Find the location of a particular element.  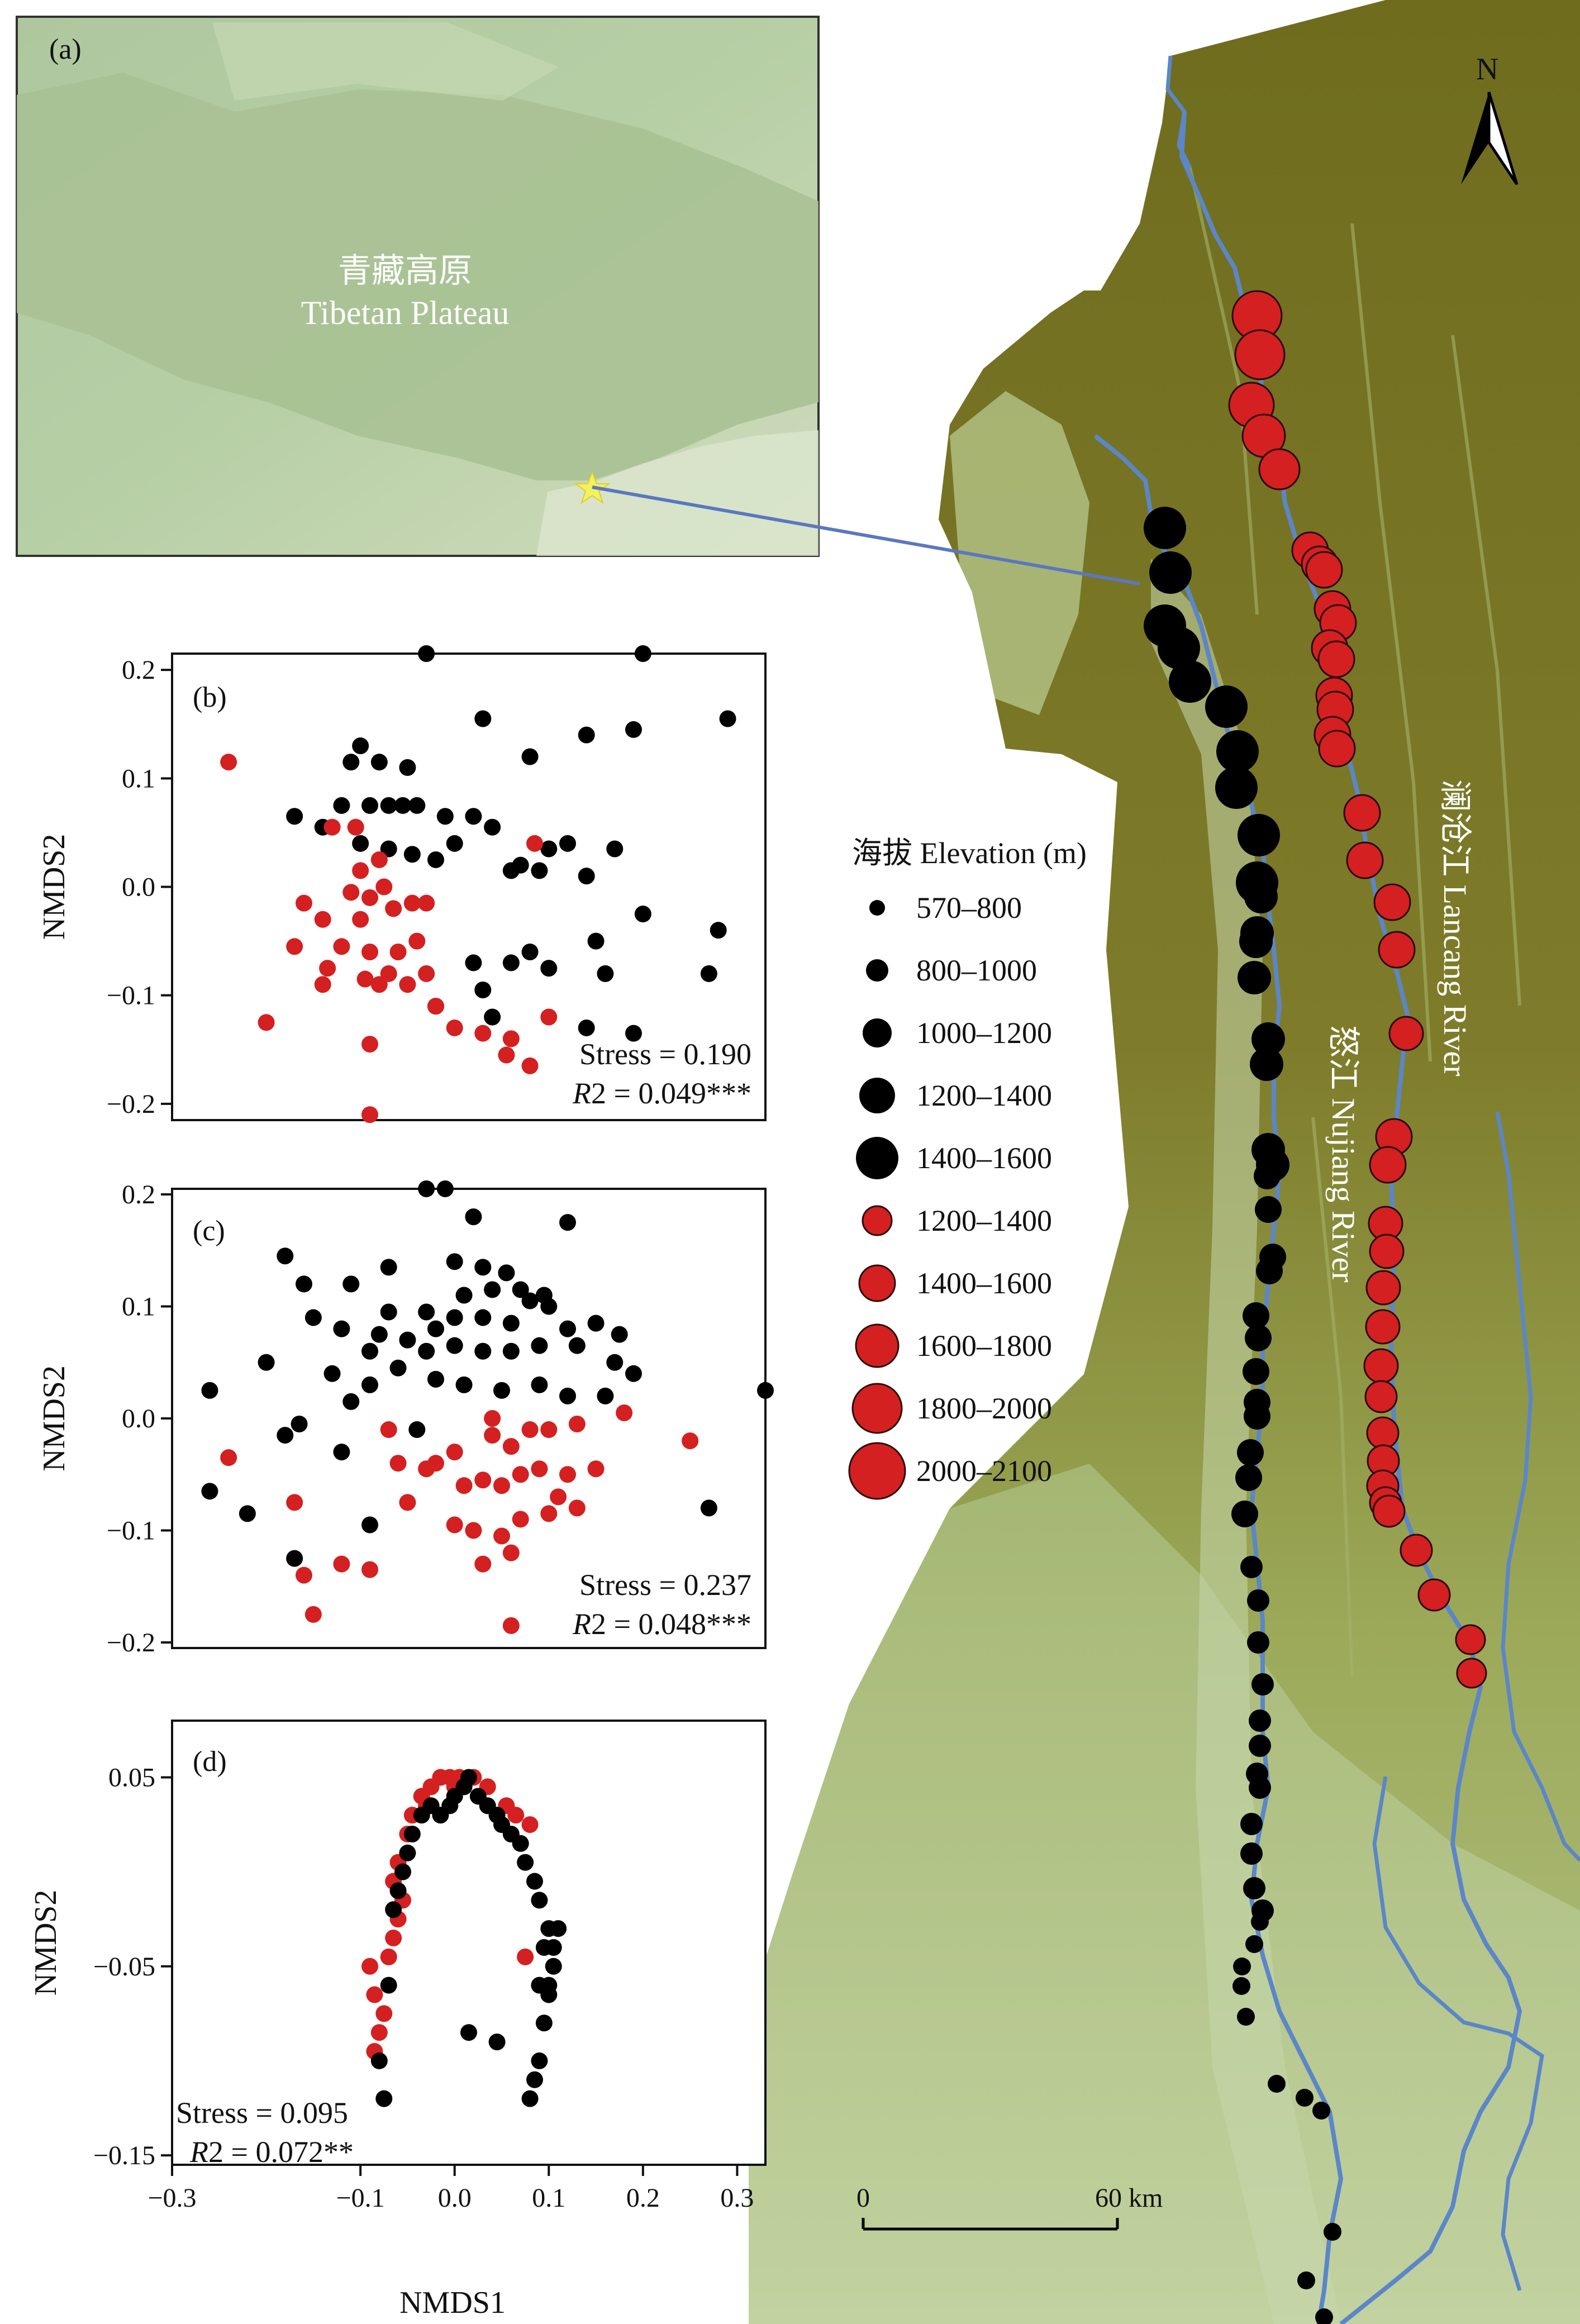

scale-zero-label: 0 is located at coordinates (863, 2198).